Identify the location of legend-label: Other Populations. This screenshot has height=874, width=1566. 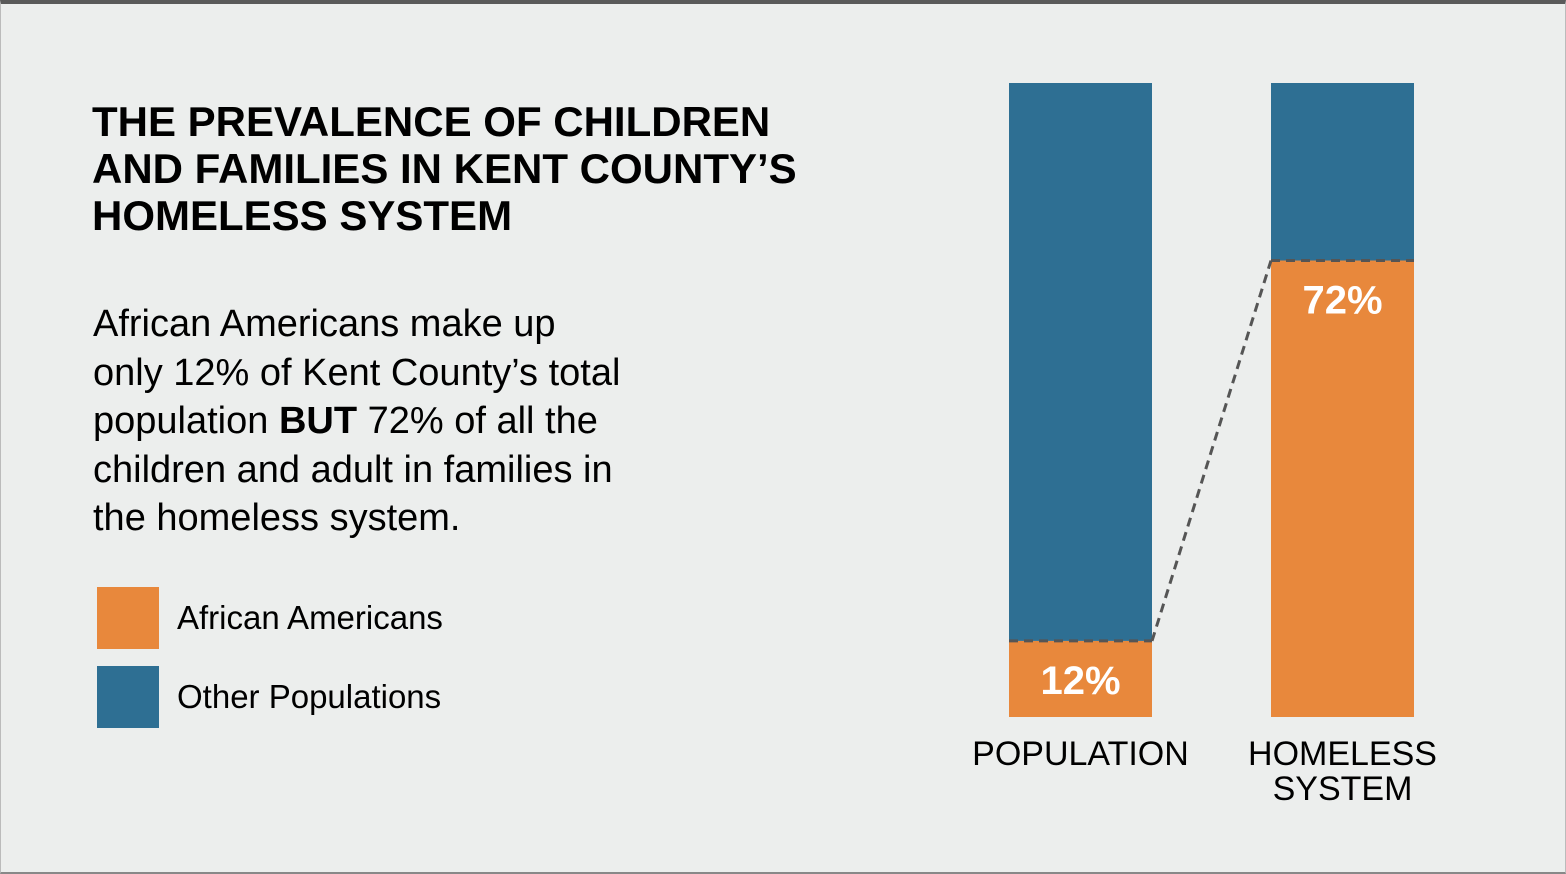
(309, 696).